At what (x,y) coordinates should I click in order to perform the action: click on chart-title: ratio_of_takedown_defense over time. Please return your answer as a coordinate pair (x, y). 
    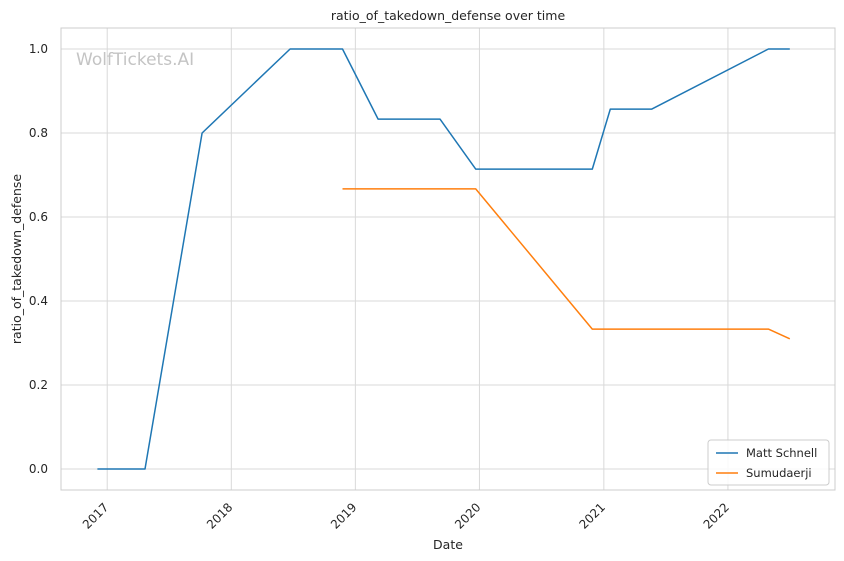
    Looking at the image, I should click on (448, 15).